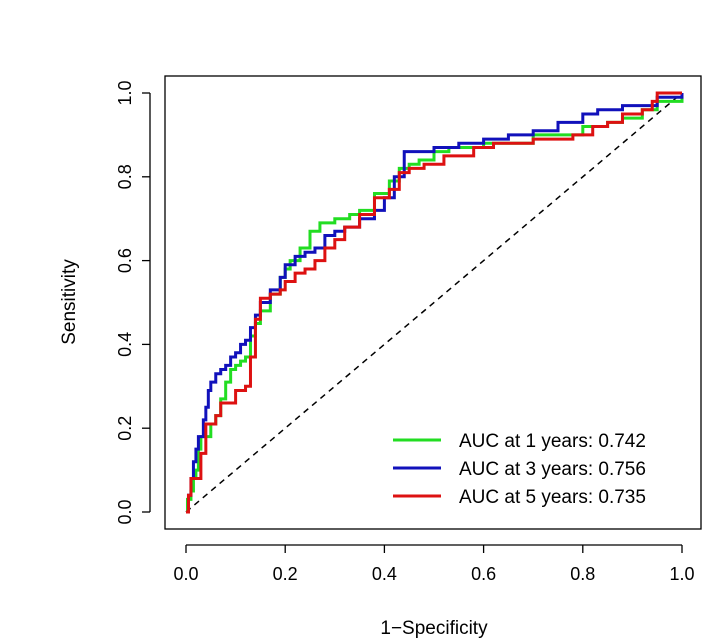  I want to click on x-tick-label: 0.0, so click(185, 574).